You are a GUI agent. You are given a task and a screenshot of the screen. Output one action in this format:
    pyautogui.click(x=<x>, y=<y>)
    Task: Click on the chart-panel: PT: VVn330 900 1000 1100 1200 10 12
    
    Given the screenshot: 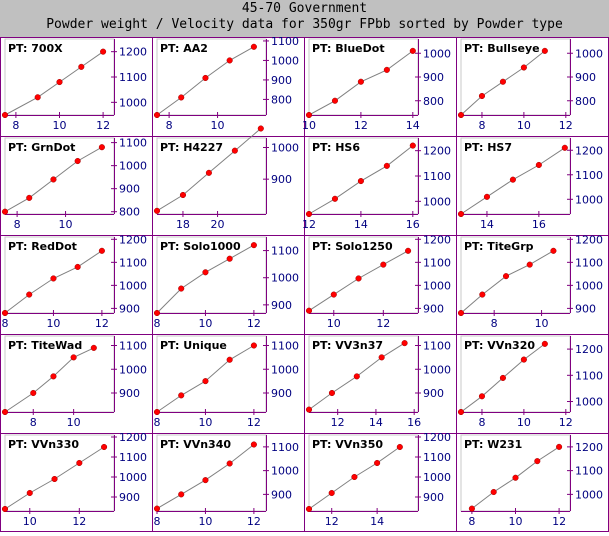 What is the action you would take?
    pyautogui.click(x=74, y=479)
    